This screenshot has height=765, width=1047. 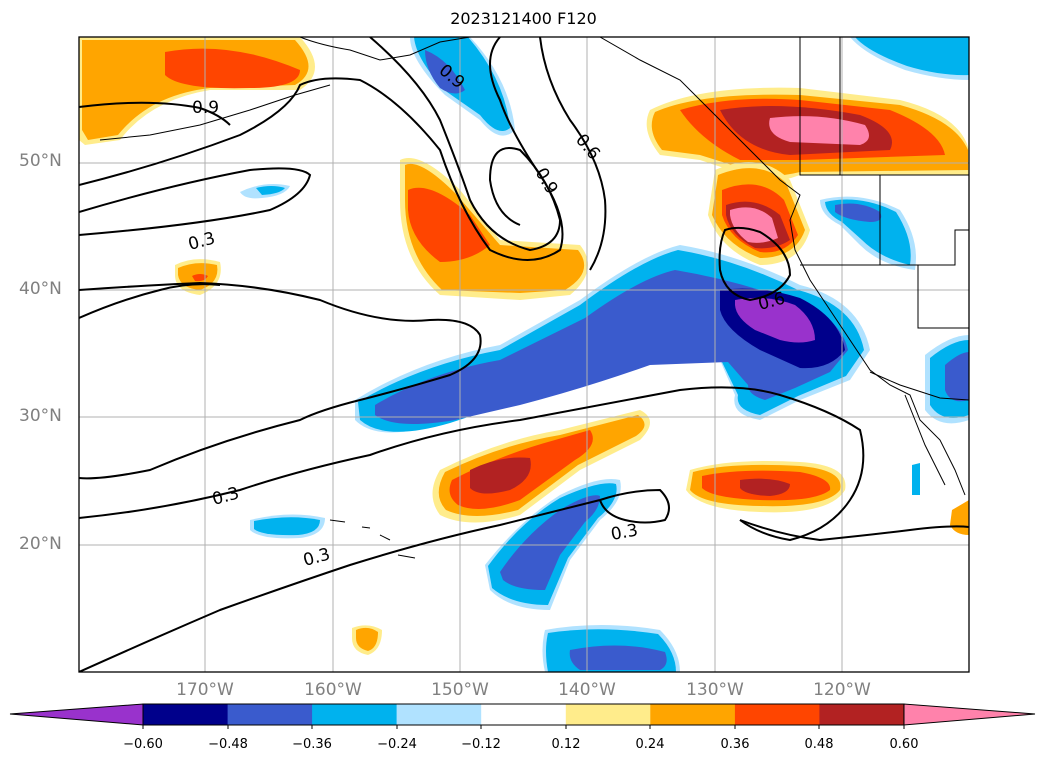 What do you see at coordinates (624, 533) in the screenshot?
I see `contour-label: 0.3` at bounding box center [624, 533].